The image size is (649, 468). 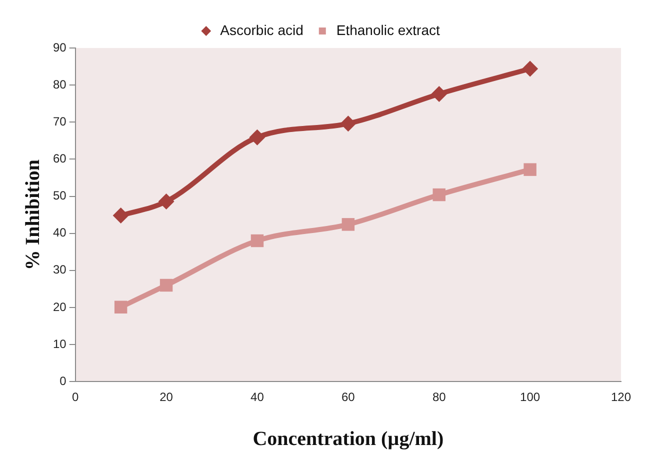 What do you see at coordinates (348, 439) in the screenshot?
I see `x-axis-title: Concentration (µg/ml)` at bounding box center [348, 439].